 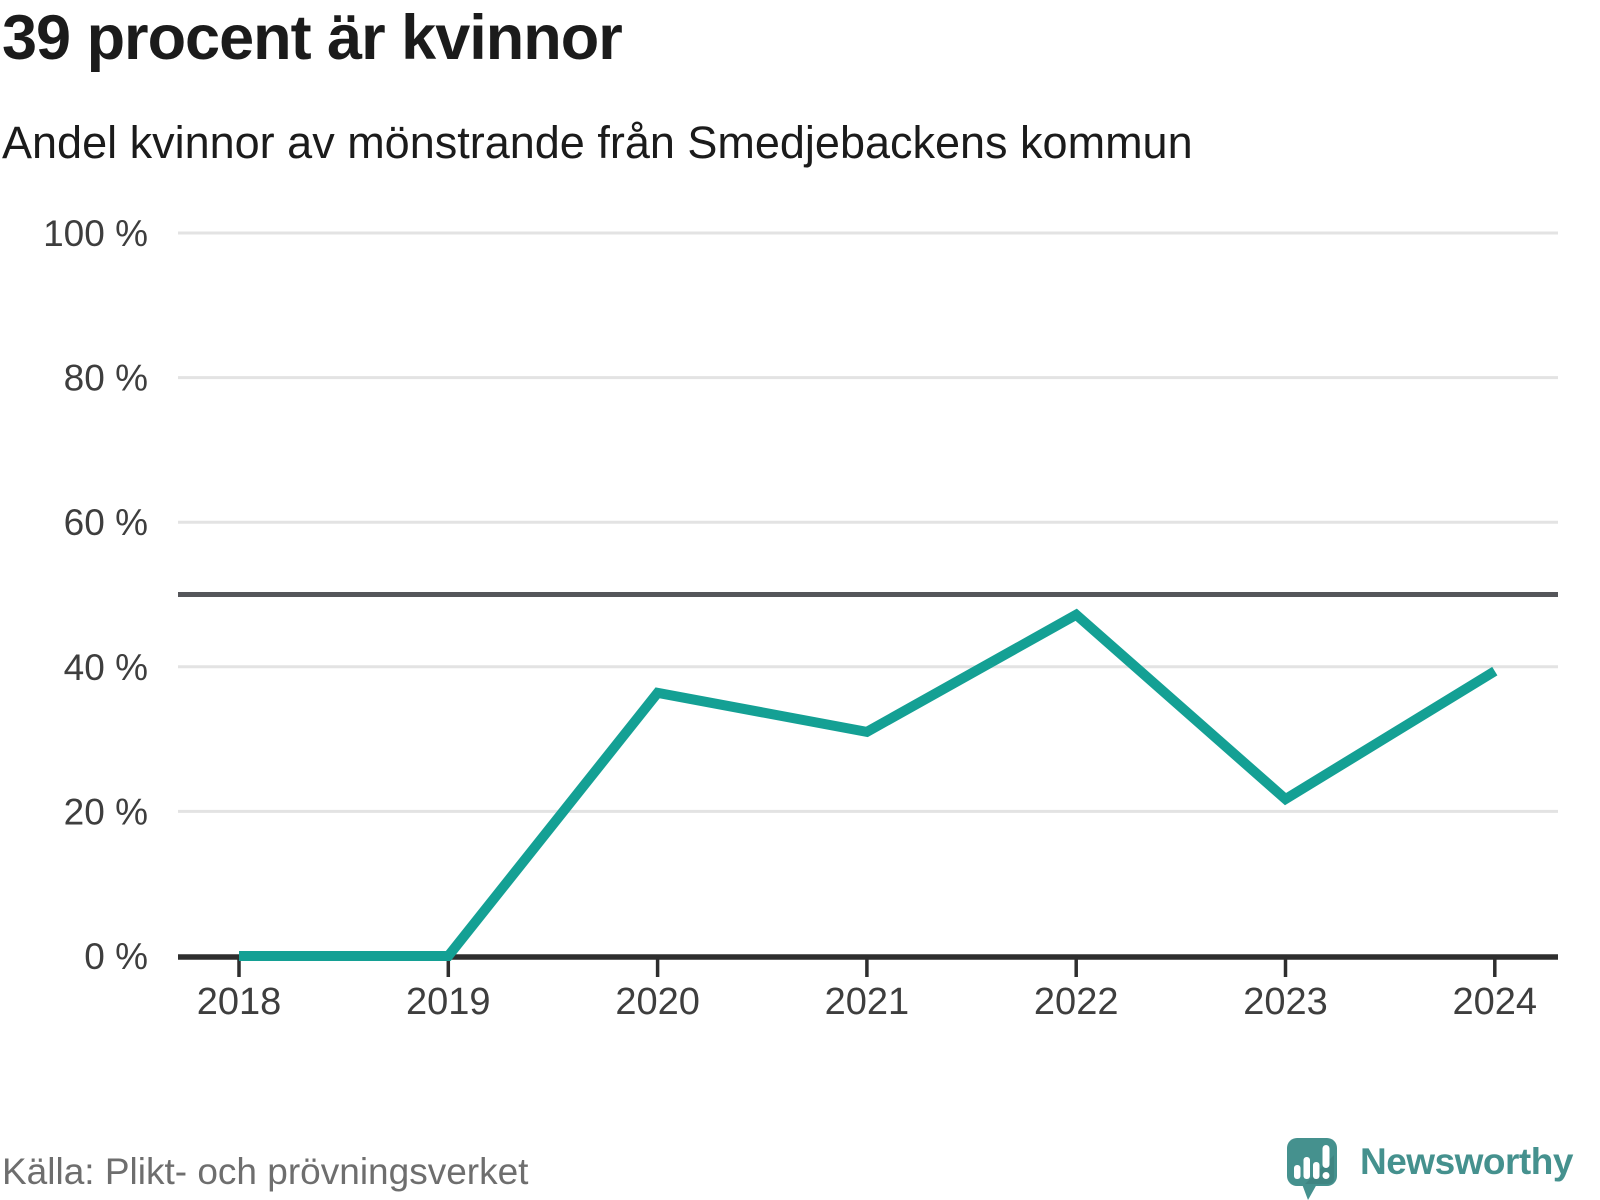 What do you see at coordinates (116, 956) in the screenshot?
I see `y-axis-tick-label-0: 0 %` at bounding box center [116, 956].